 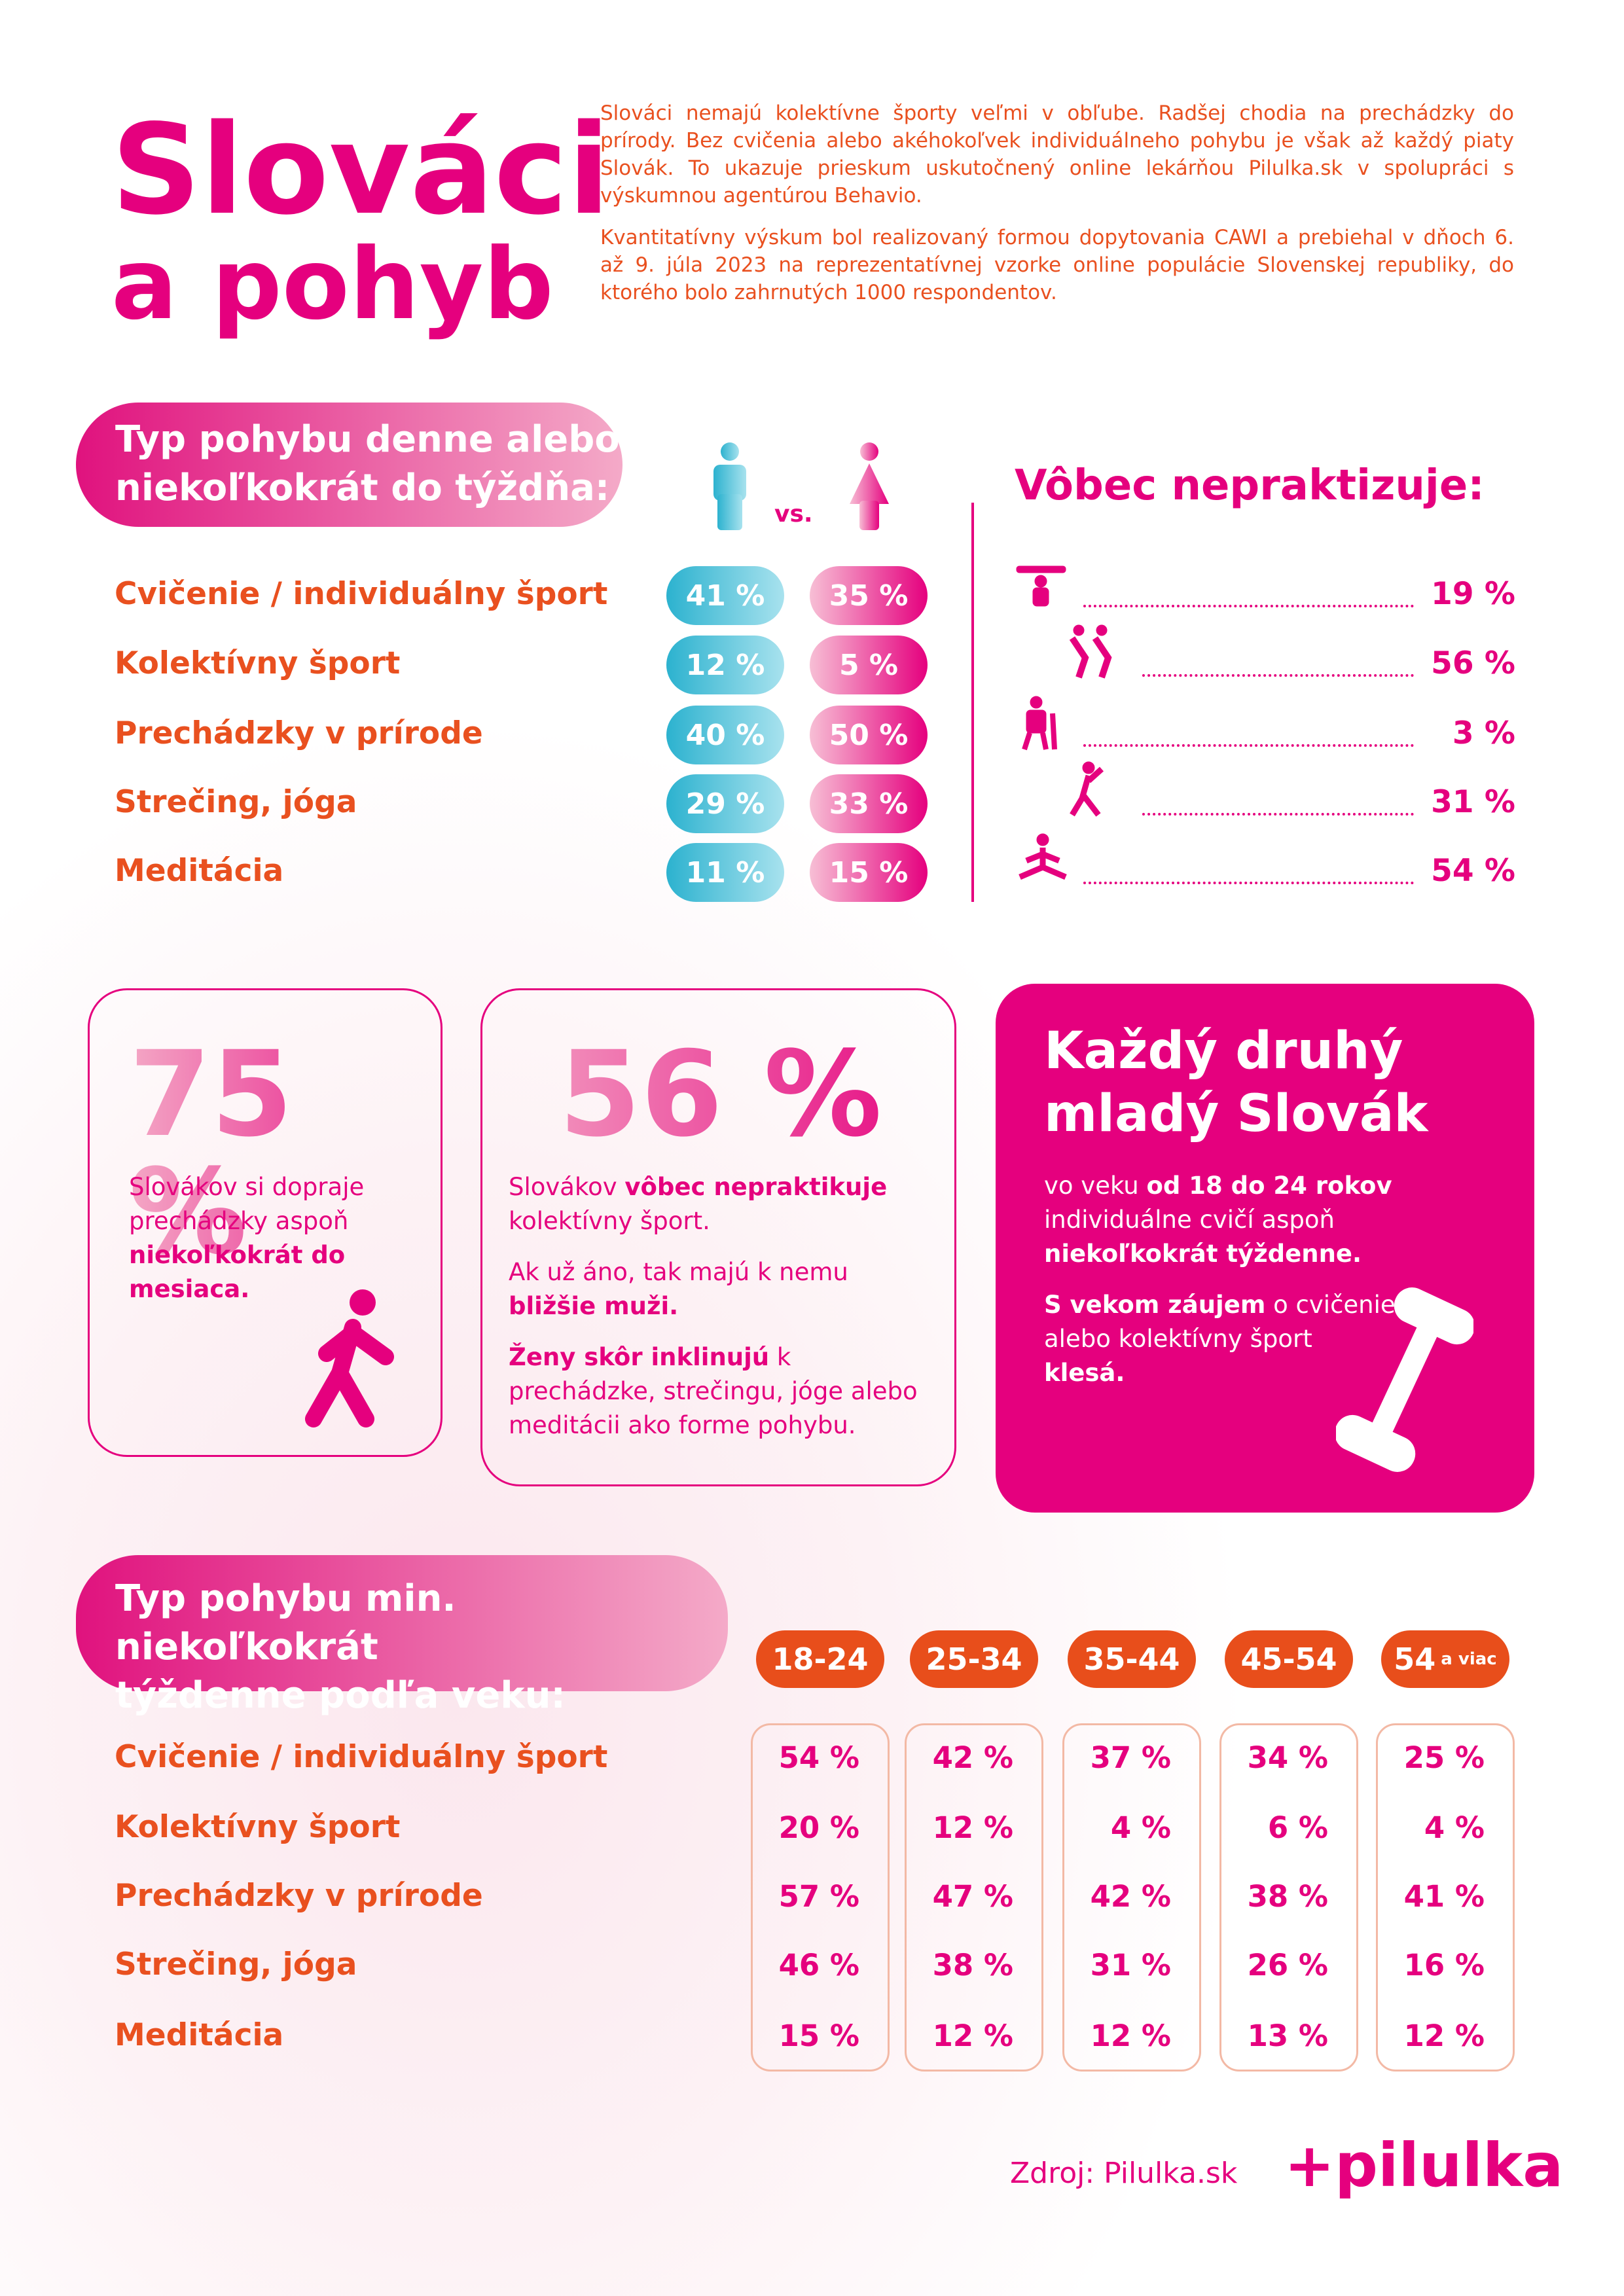 What do you see at coordinates (1124, 2173) in the screenshot?
I see `source: Zdroj: Pilulka.sk` at bounding box center [1124, 2173].